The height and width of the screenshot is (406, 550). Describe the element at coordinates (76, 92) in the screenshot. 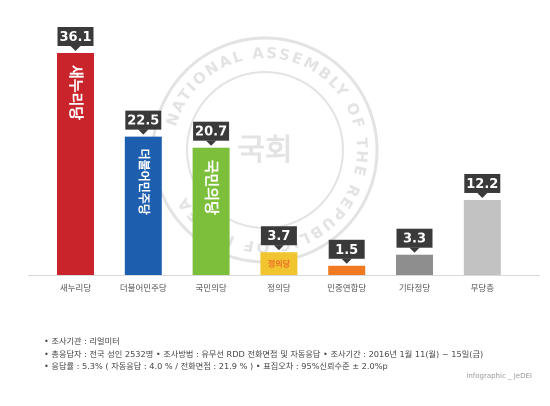

I see `party-logo-text: 새누리당` at that location.